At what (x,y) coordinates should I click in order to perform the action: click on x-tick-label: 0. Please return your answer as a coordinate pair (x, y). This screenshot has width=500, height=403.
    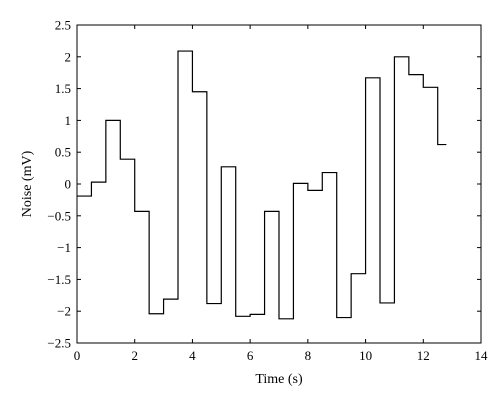
    Looking at the image, I should click on (77, 355).